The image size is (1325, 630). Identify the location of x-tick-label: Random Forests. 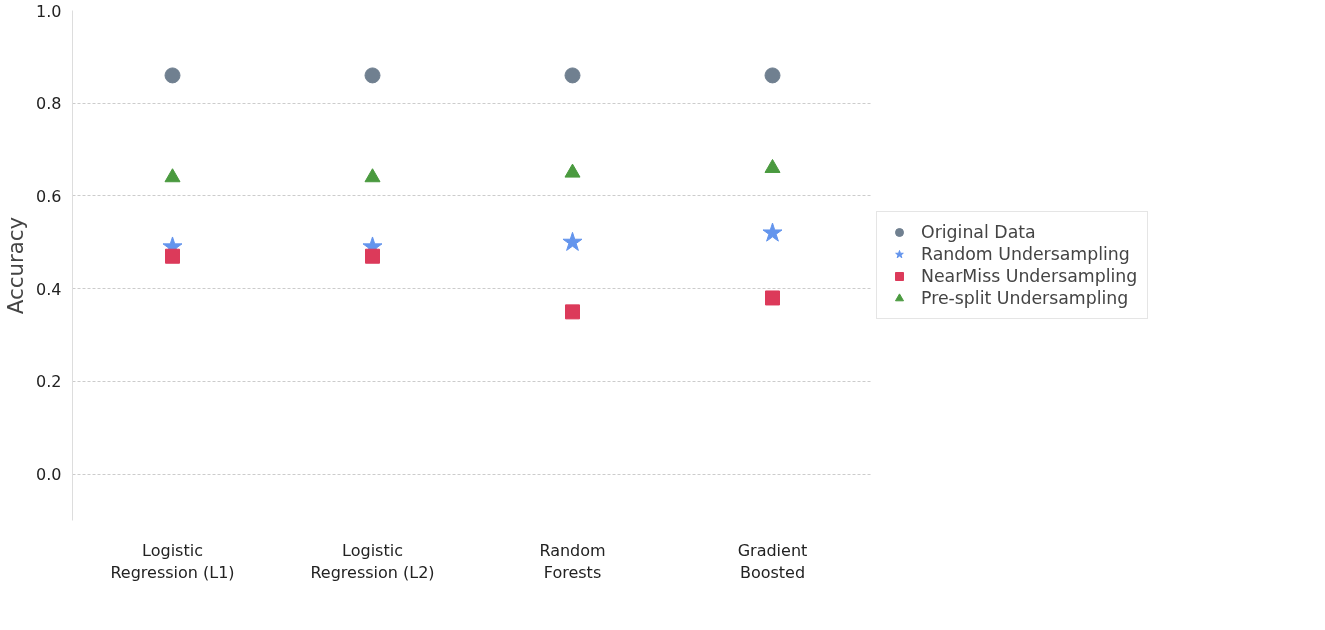
(572, 561).